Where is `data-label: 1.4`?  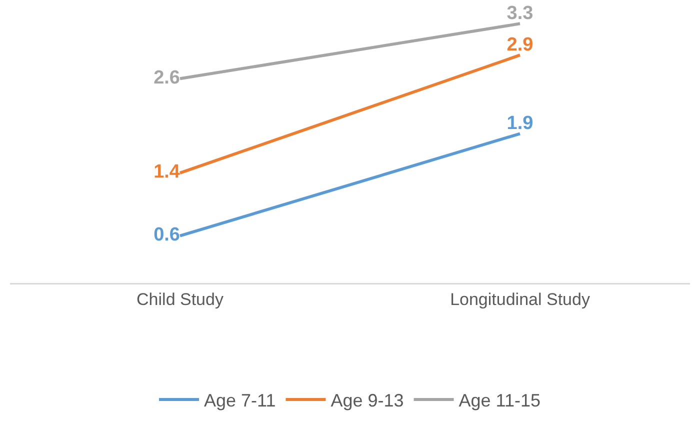
data-label: 1.4 is located at coordinates (167, 172).